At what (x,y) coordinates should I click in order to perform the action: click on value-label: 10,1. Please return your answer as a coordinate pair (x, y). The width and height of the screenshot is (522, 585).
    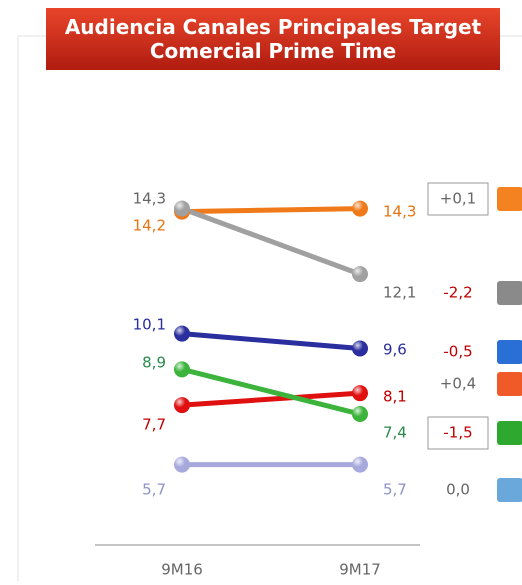
    Looking at the image, I should click on (149, 325).